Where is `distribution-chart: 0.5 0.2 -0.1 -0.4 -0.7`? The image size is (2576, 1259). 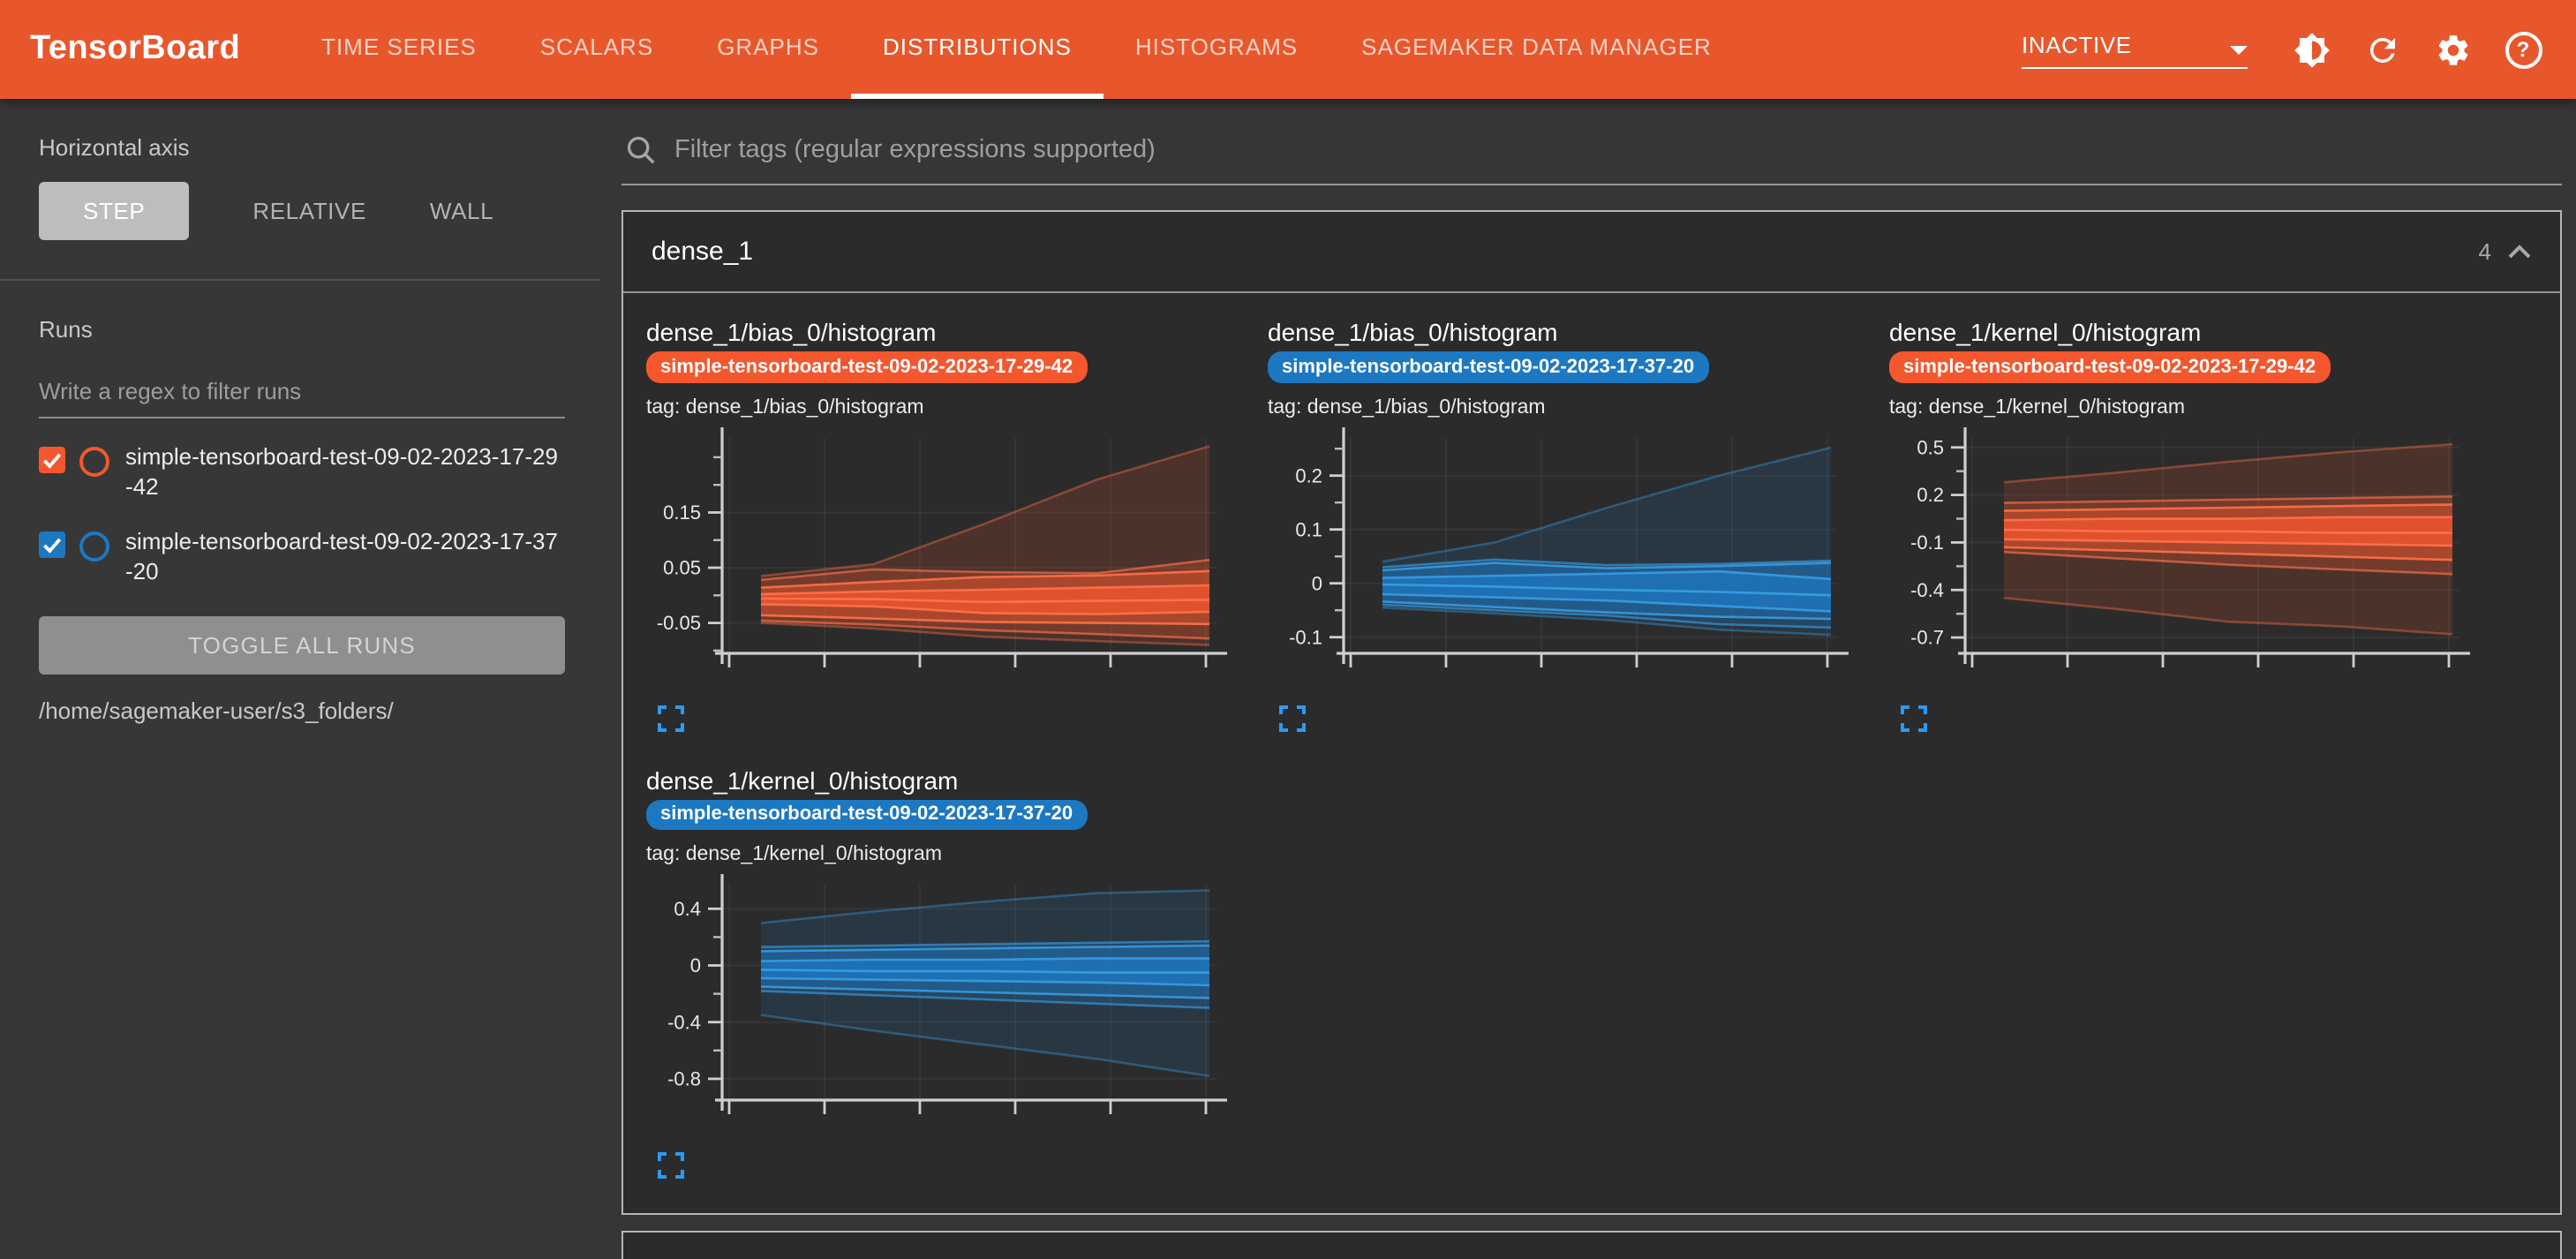 distribution-chart: 0.5 0.2 -0.1 -0.4 -0.7 is located at coordinates (2191, 558).